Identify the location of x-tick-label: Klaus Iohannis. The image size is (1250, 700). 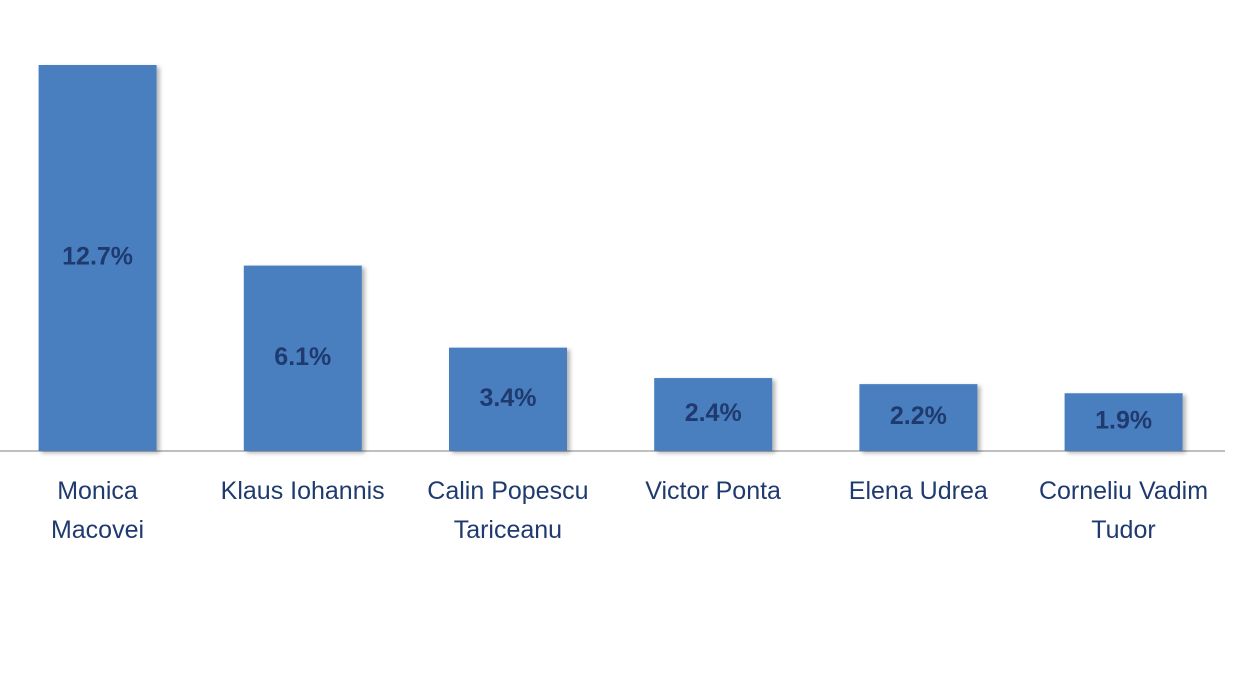
(302, 491).